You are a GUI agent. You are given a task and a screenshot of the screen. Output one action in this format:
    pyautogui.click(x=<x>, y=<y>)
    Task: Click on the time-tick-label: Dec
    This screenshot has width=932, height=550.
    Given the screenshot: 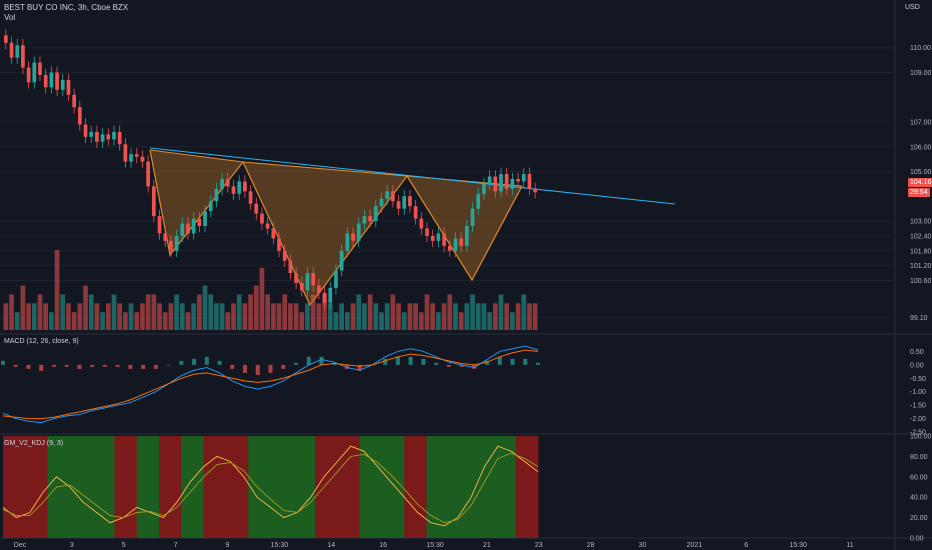 What is the action you would take?
    pyautogui.click(x=20, y=545)
    